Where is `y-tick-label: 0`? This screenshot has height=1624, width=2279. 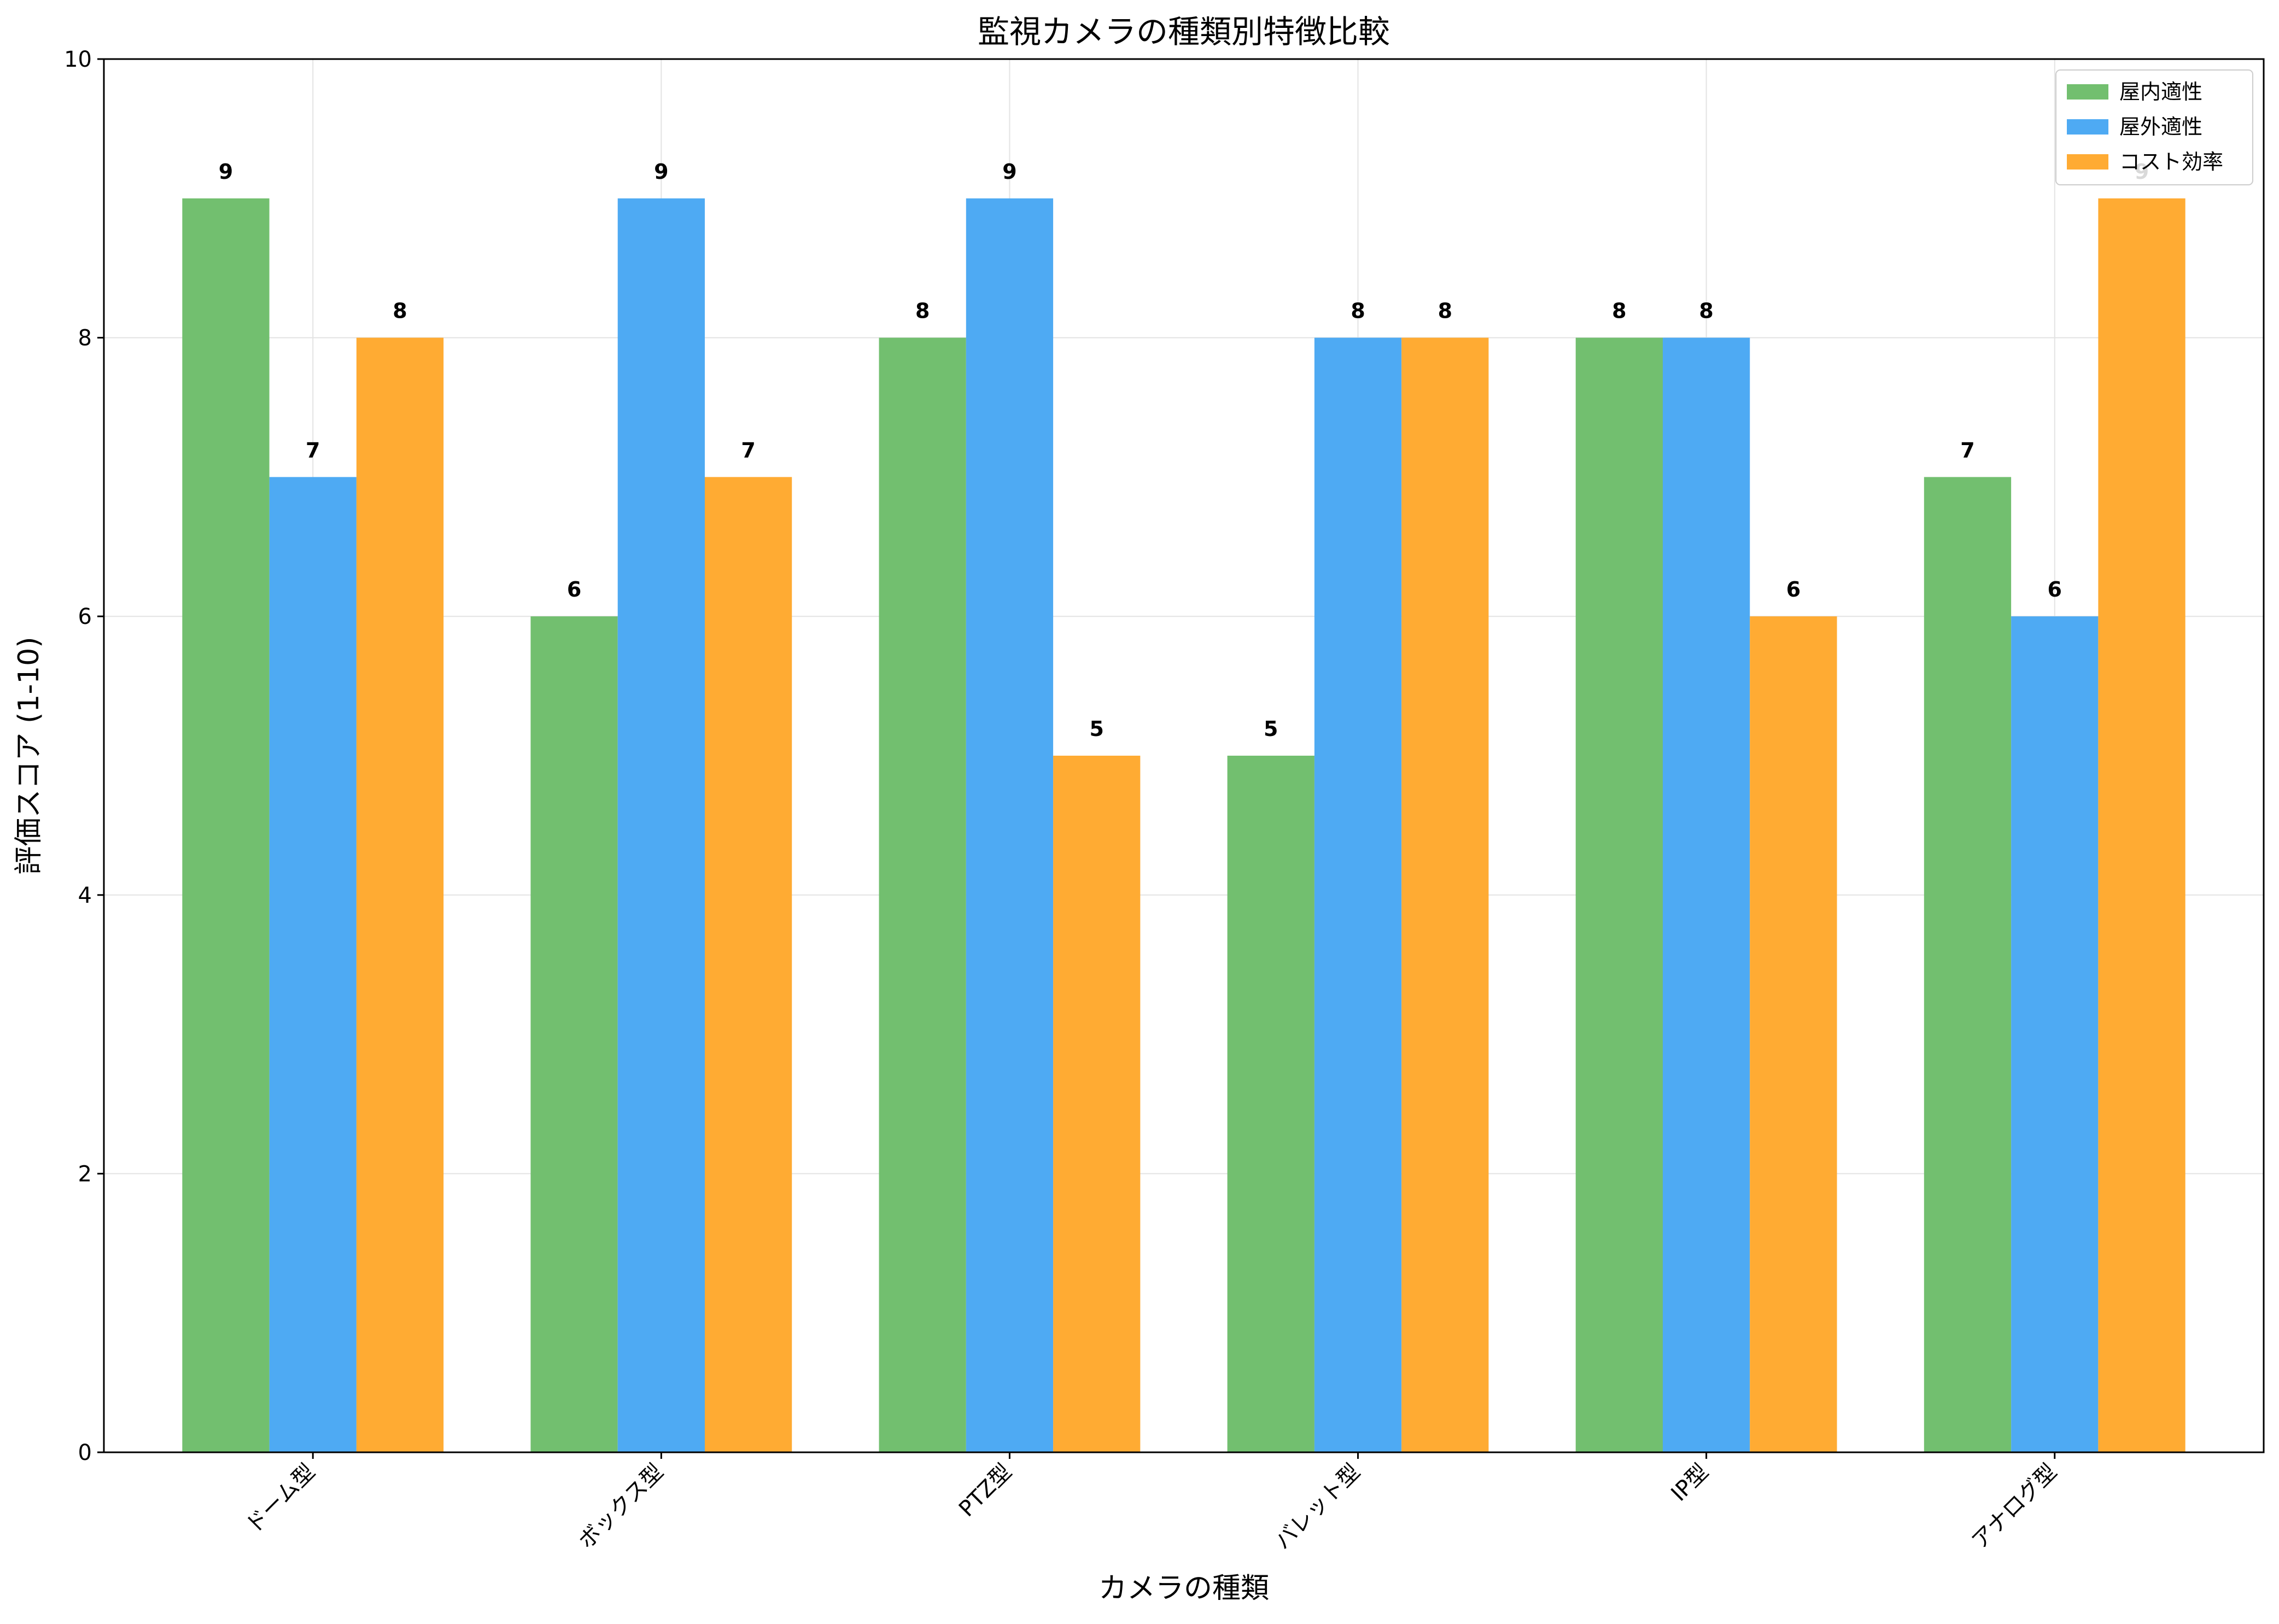 y-tick-label: 0 is located at coordinates (85, 1452).